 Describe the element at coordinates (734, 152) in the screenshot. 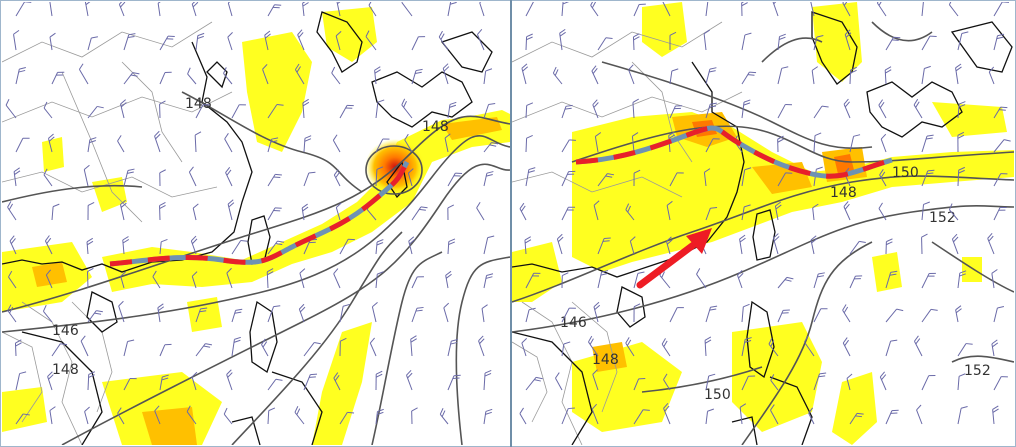

I see `stationary-front-right` at that location.